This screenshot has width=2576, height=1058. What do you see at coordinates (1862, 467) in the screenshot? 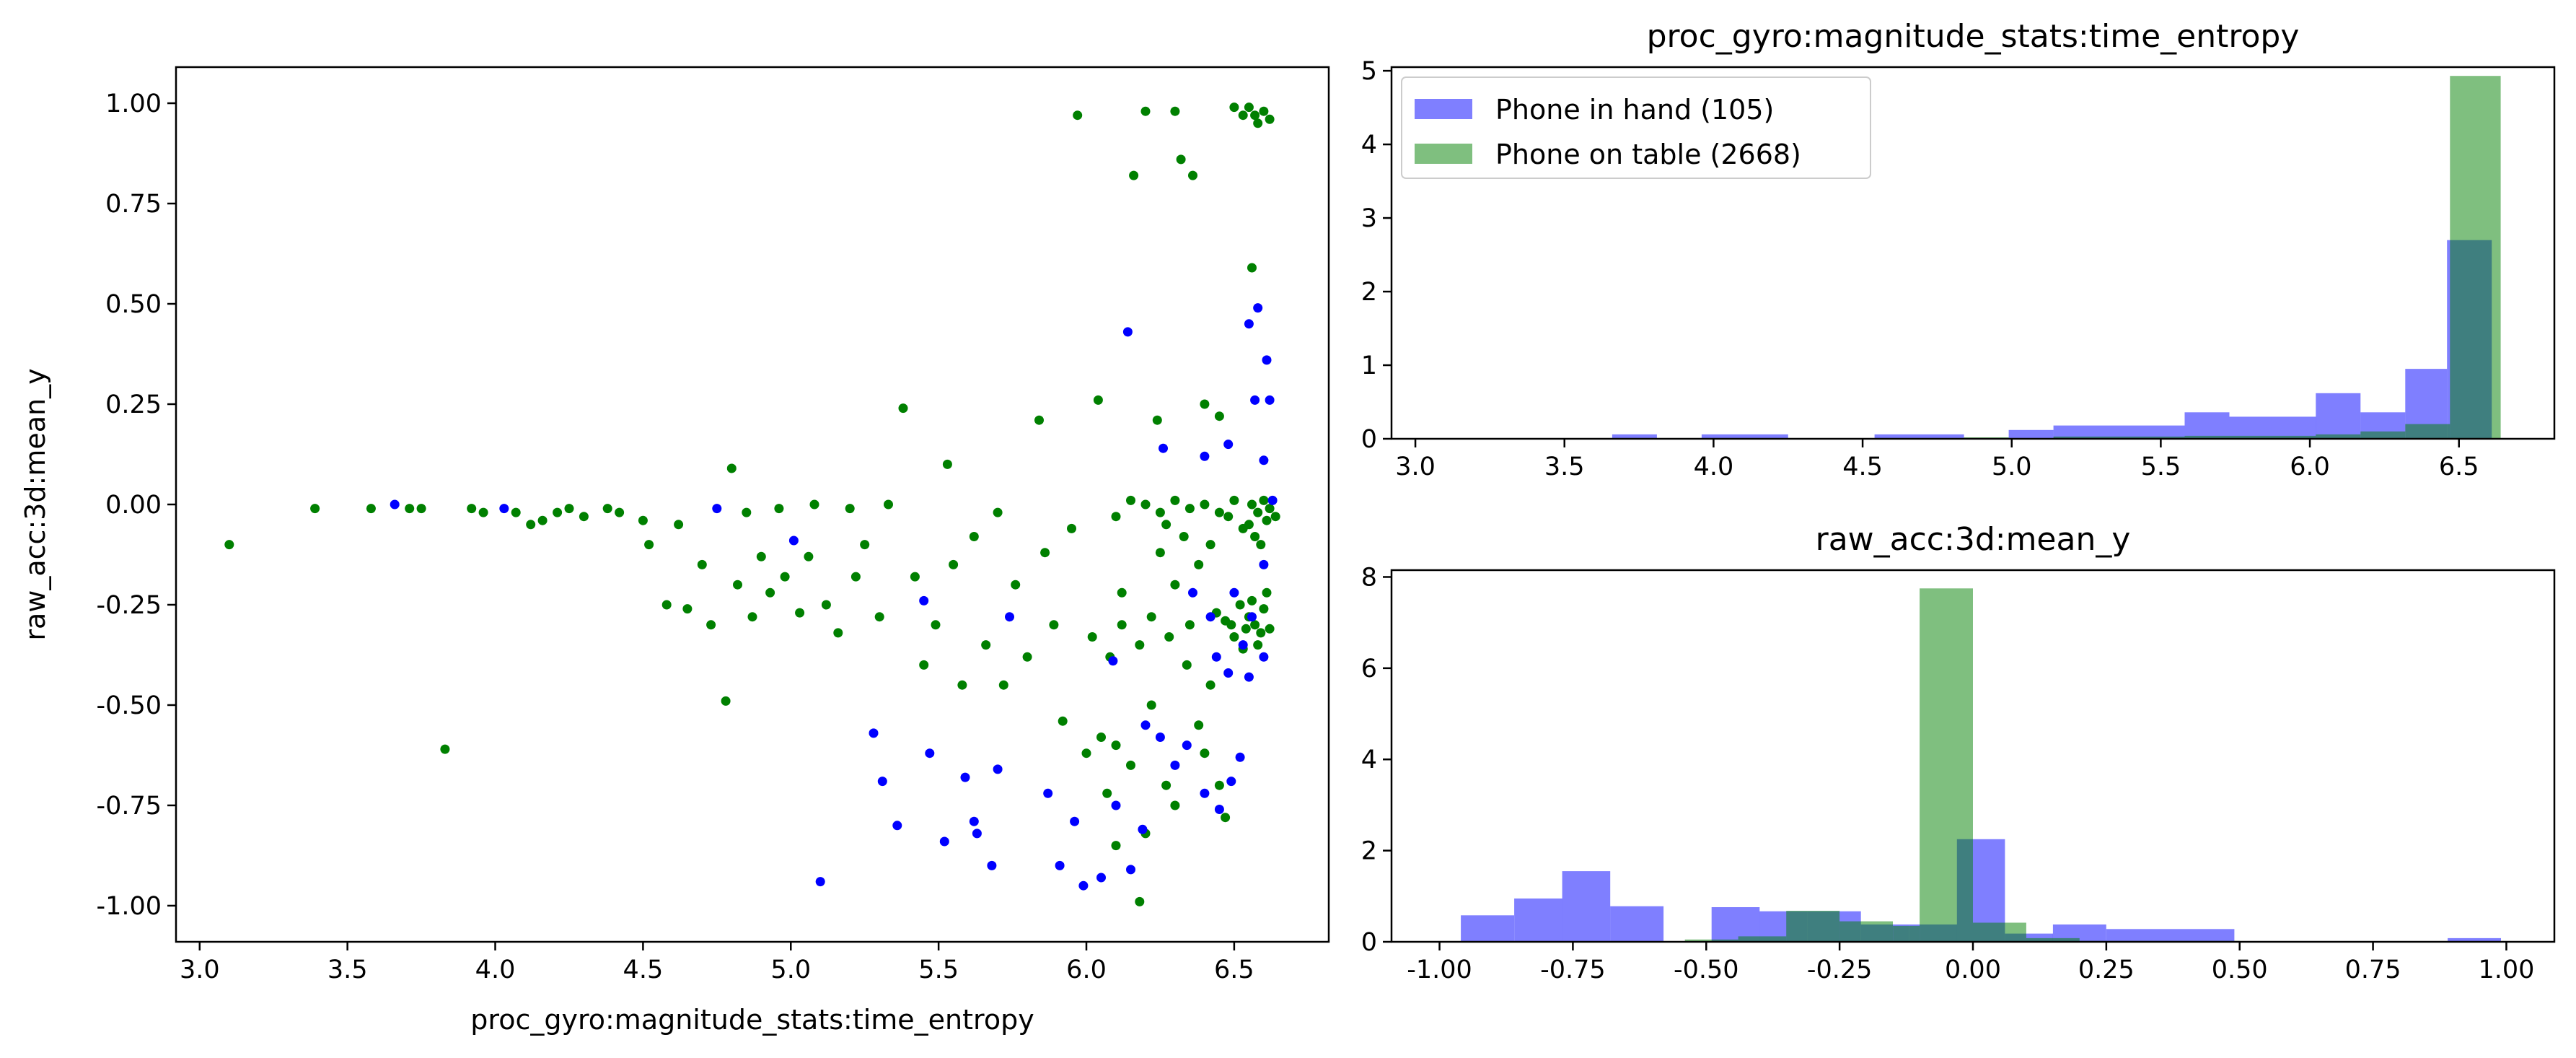
I see `hist-time-entropy-x-tick-label: 4.5` at bounding box center [1862, 467].